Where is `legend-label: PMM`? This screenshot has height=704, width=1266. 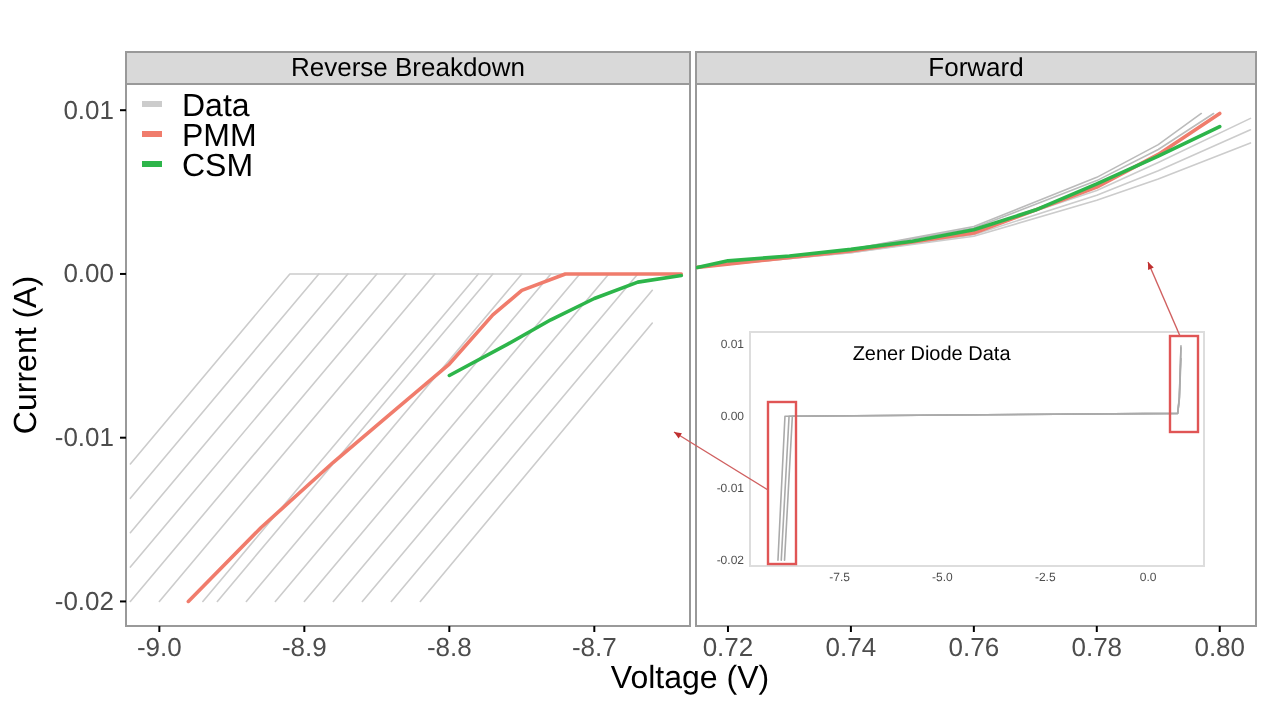 legend-label: PMM is located at coordinates (219, 137).